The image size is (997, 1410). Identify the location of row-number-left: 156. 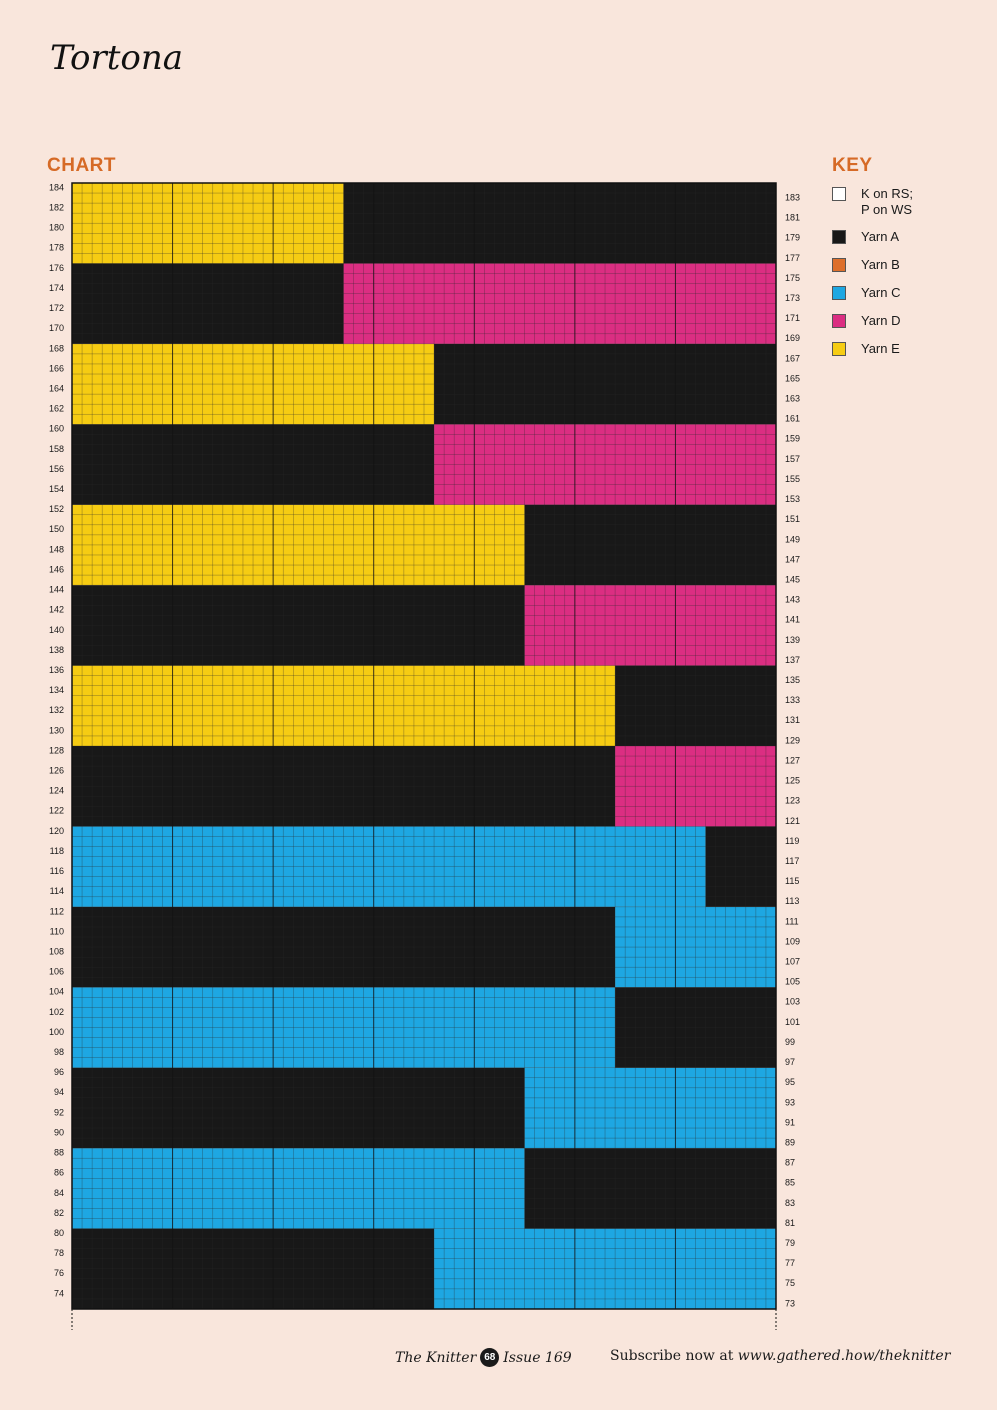
(56, 469).